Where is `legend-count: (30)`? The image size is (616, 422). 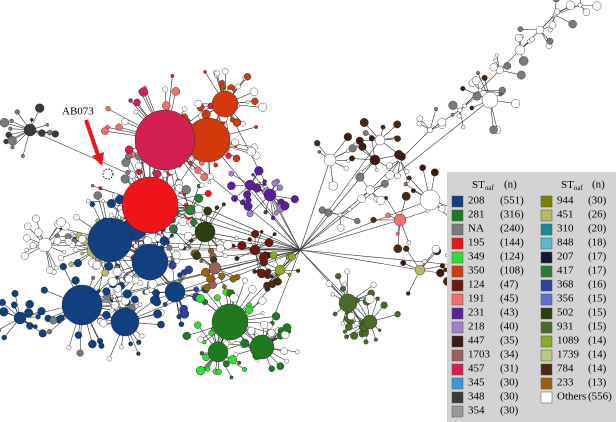
legend-count: (30) is located at coordinates (597, 201).